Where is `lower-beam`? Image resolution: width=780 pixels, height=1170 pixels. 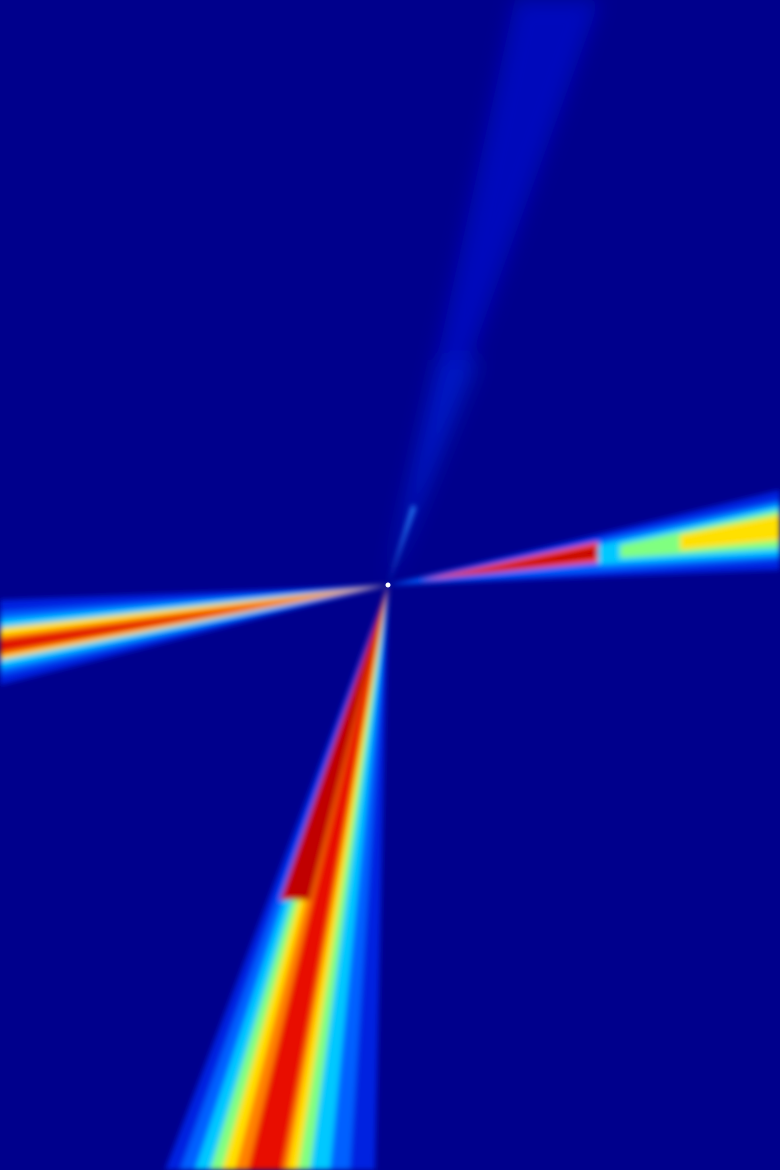 lower-beam is located at coordinates (276, 877).